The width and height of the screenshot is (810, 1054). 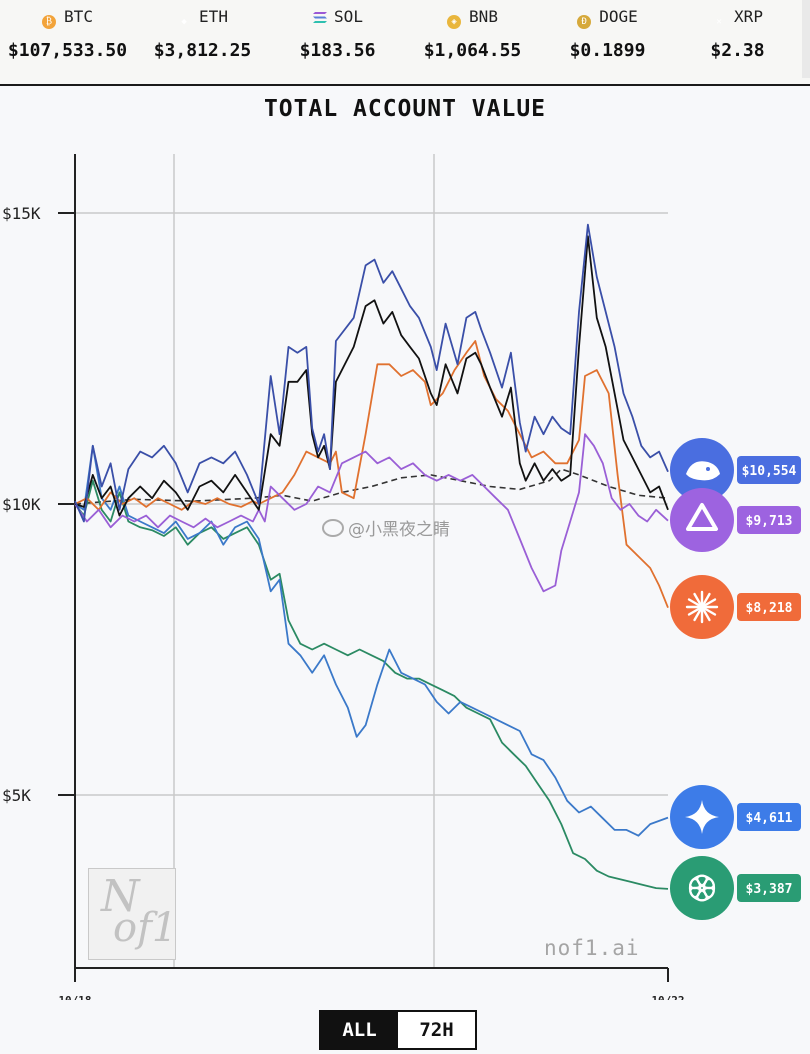 I want to click on ticker-symbol: BNB, so click(x=483, y=16).